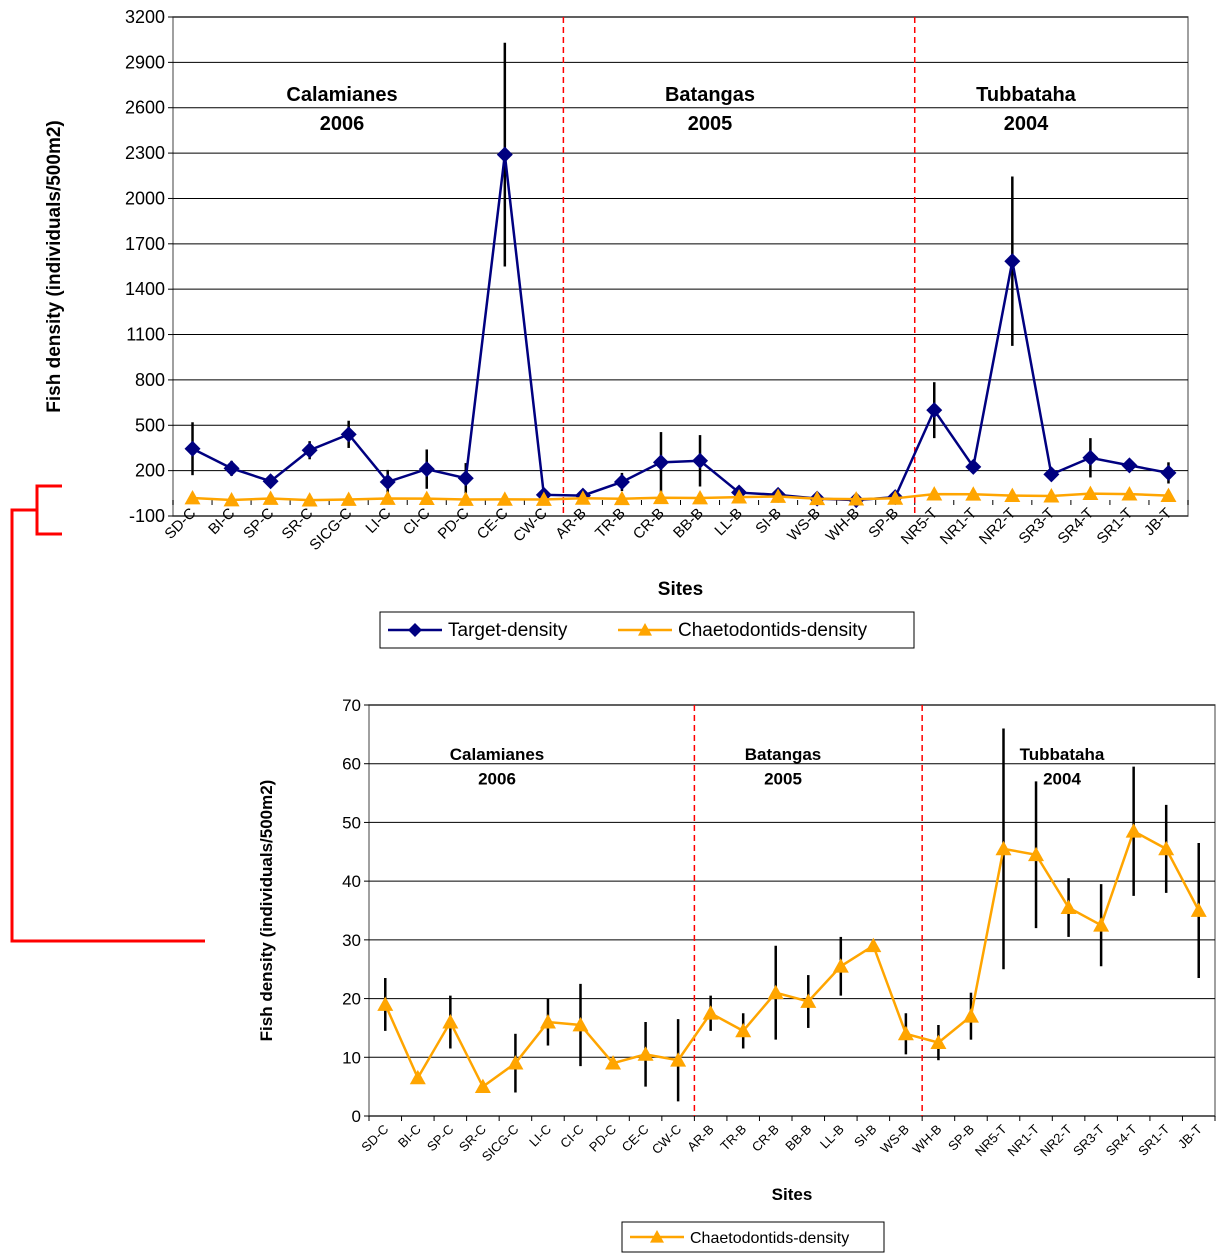 This screenshot has height=1258, width=1217. What do you see at coordinates (351, 764) in the screenshot?
I see `y-tick-label: 60` at bounding box center [351, 764].